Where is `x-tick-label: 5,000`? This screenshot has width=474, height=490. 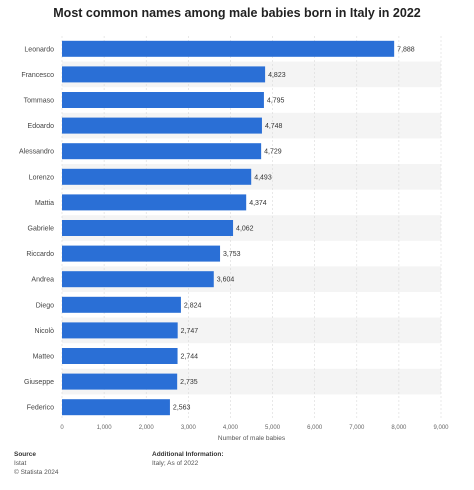 x-tick-label: 5,000 is located at coordinates (273, 428).